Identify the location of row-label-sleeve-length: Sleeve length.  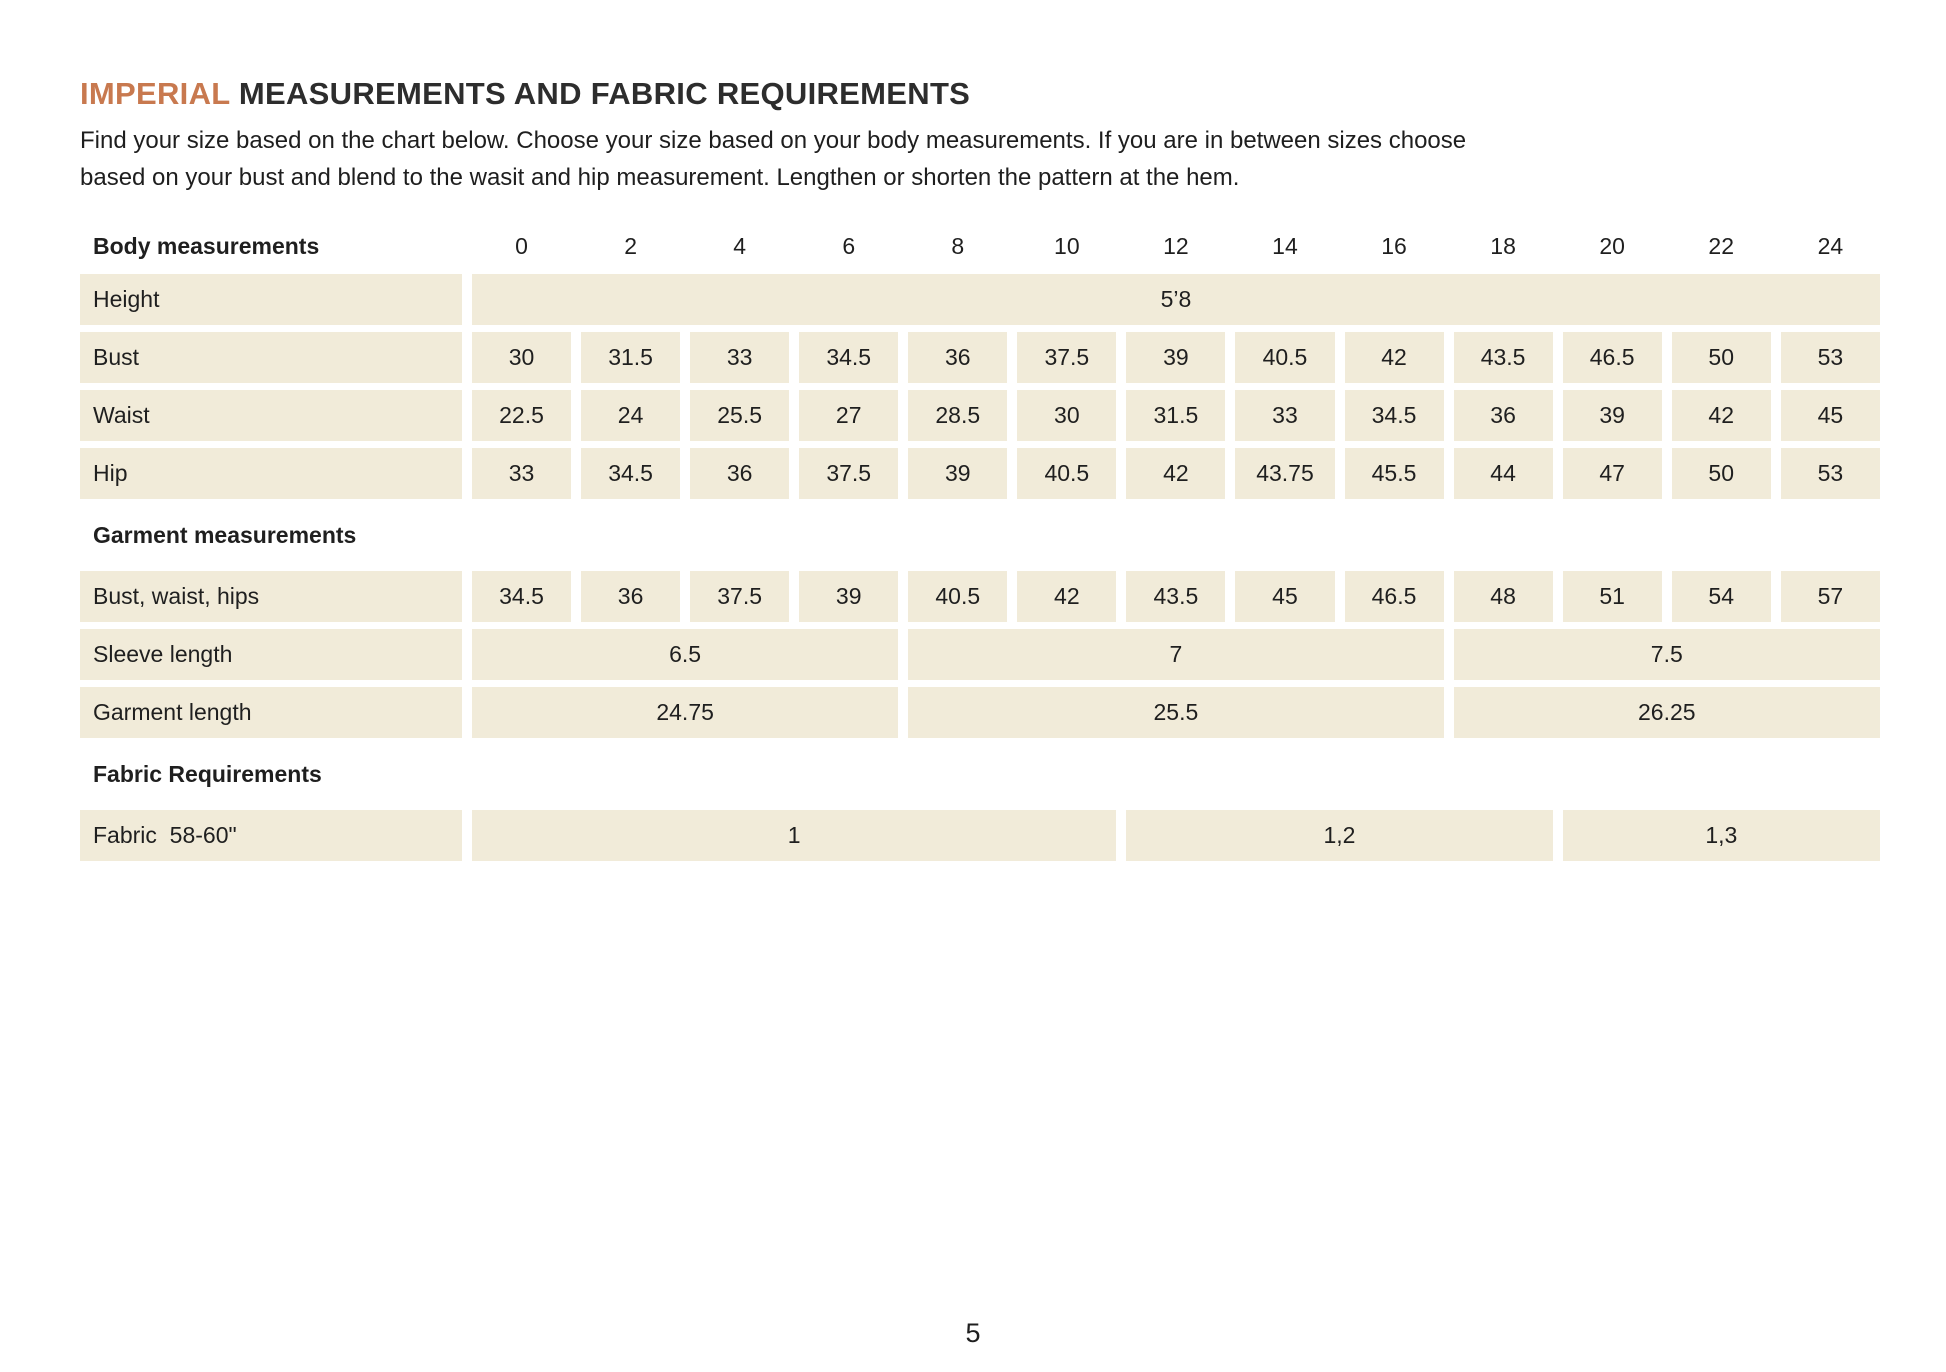
(271, 654).